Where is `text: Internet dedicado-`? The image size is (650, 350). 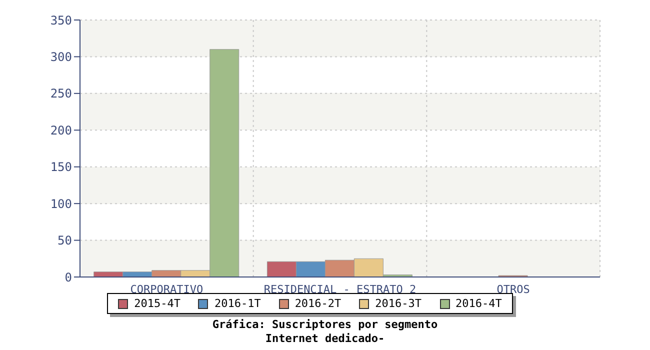 text: Internet dedicado- is located at coordinates (325, 339).